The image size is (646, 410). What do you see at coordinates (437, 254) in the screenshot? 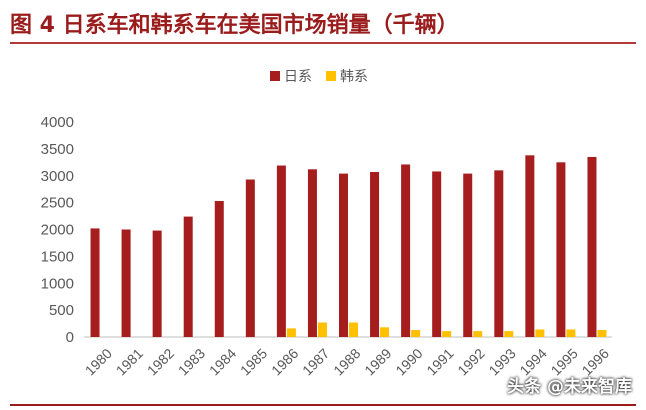
I see `bar-japan-1991` at bounding box center [437, 254].